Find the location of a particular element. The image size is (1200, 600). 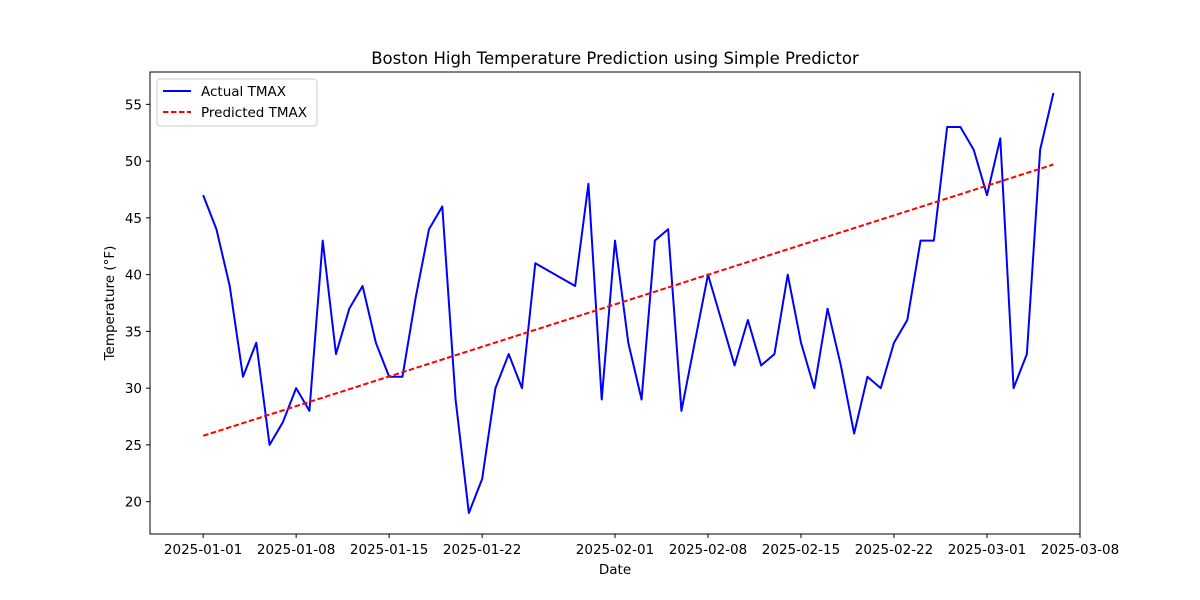

x-tick-label: 2025-03-08 is located at coordinates (1080, 550).